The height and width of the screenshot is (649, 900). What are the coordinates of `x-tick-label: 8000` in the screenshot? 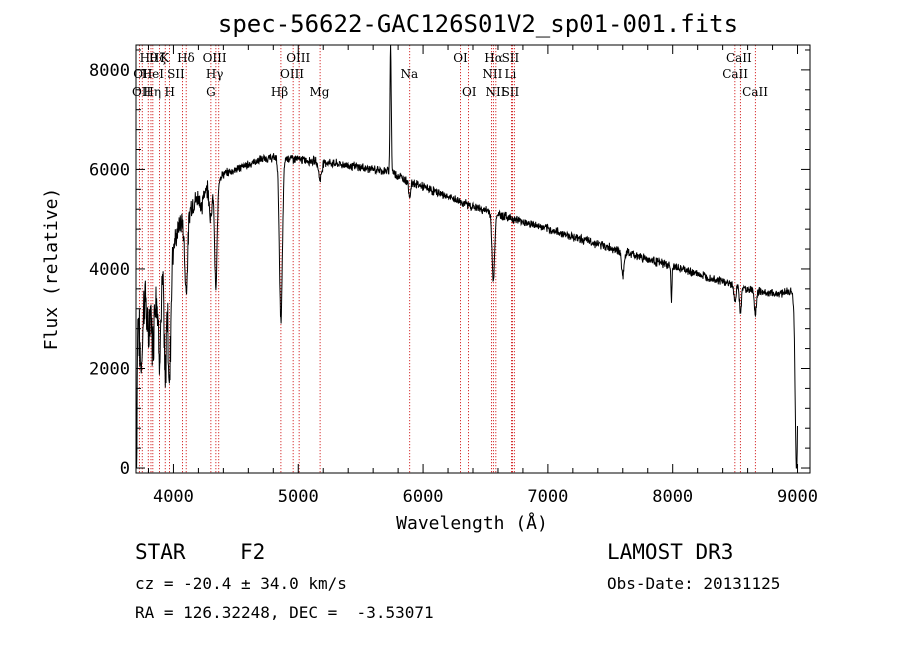 It's located at (672, 497).